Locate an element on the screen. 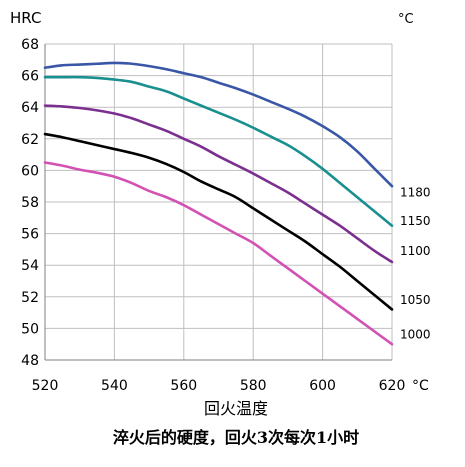 This screenshot has width=465, height=467. y-tick-label: 68 is located at coordinates (30, 45).